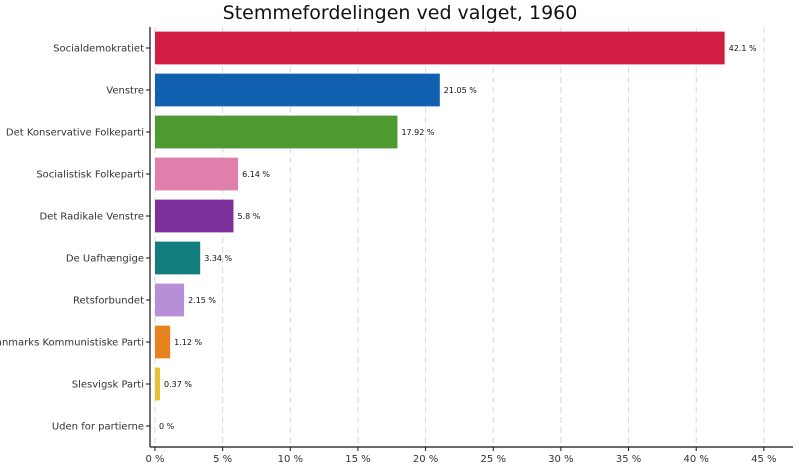  What do you see at coordinates (105, 259) in the screenshot?
I see `category-label: De Uafhængige` at bounding box center [105, 259].